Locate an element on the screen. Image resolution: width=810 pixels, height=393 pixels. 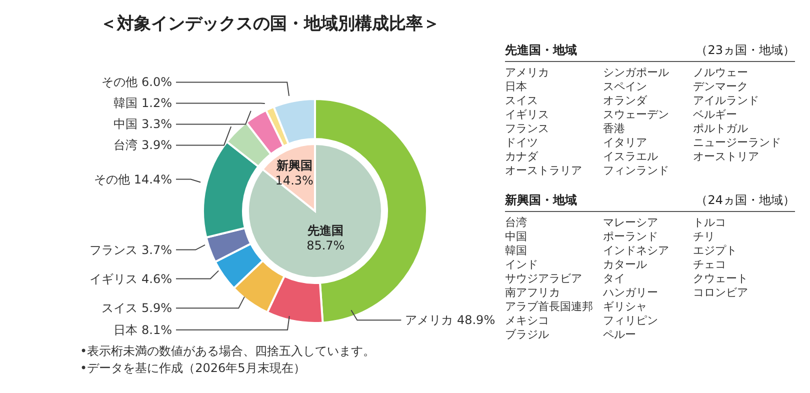
text: ギリシャ is located at coordinates (625, 307).